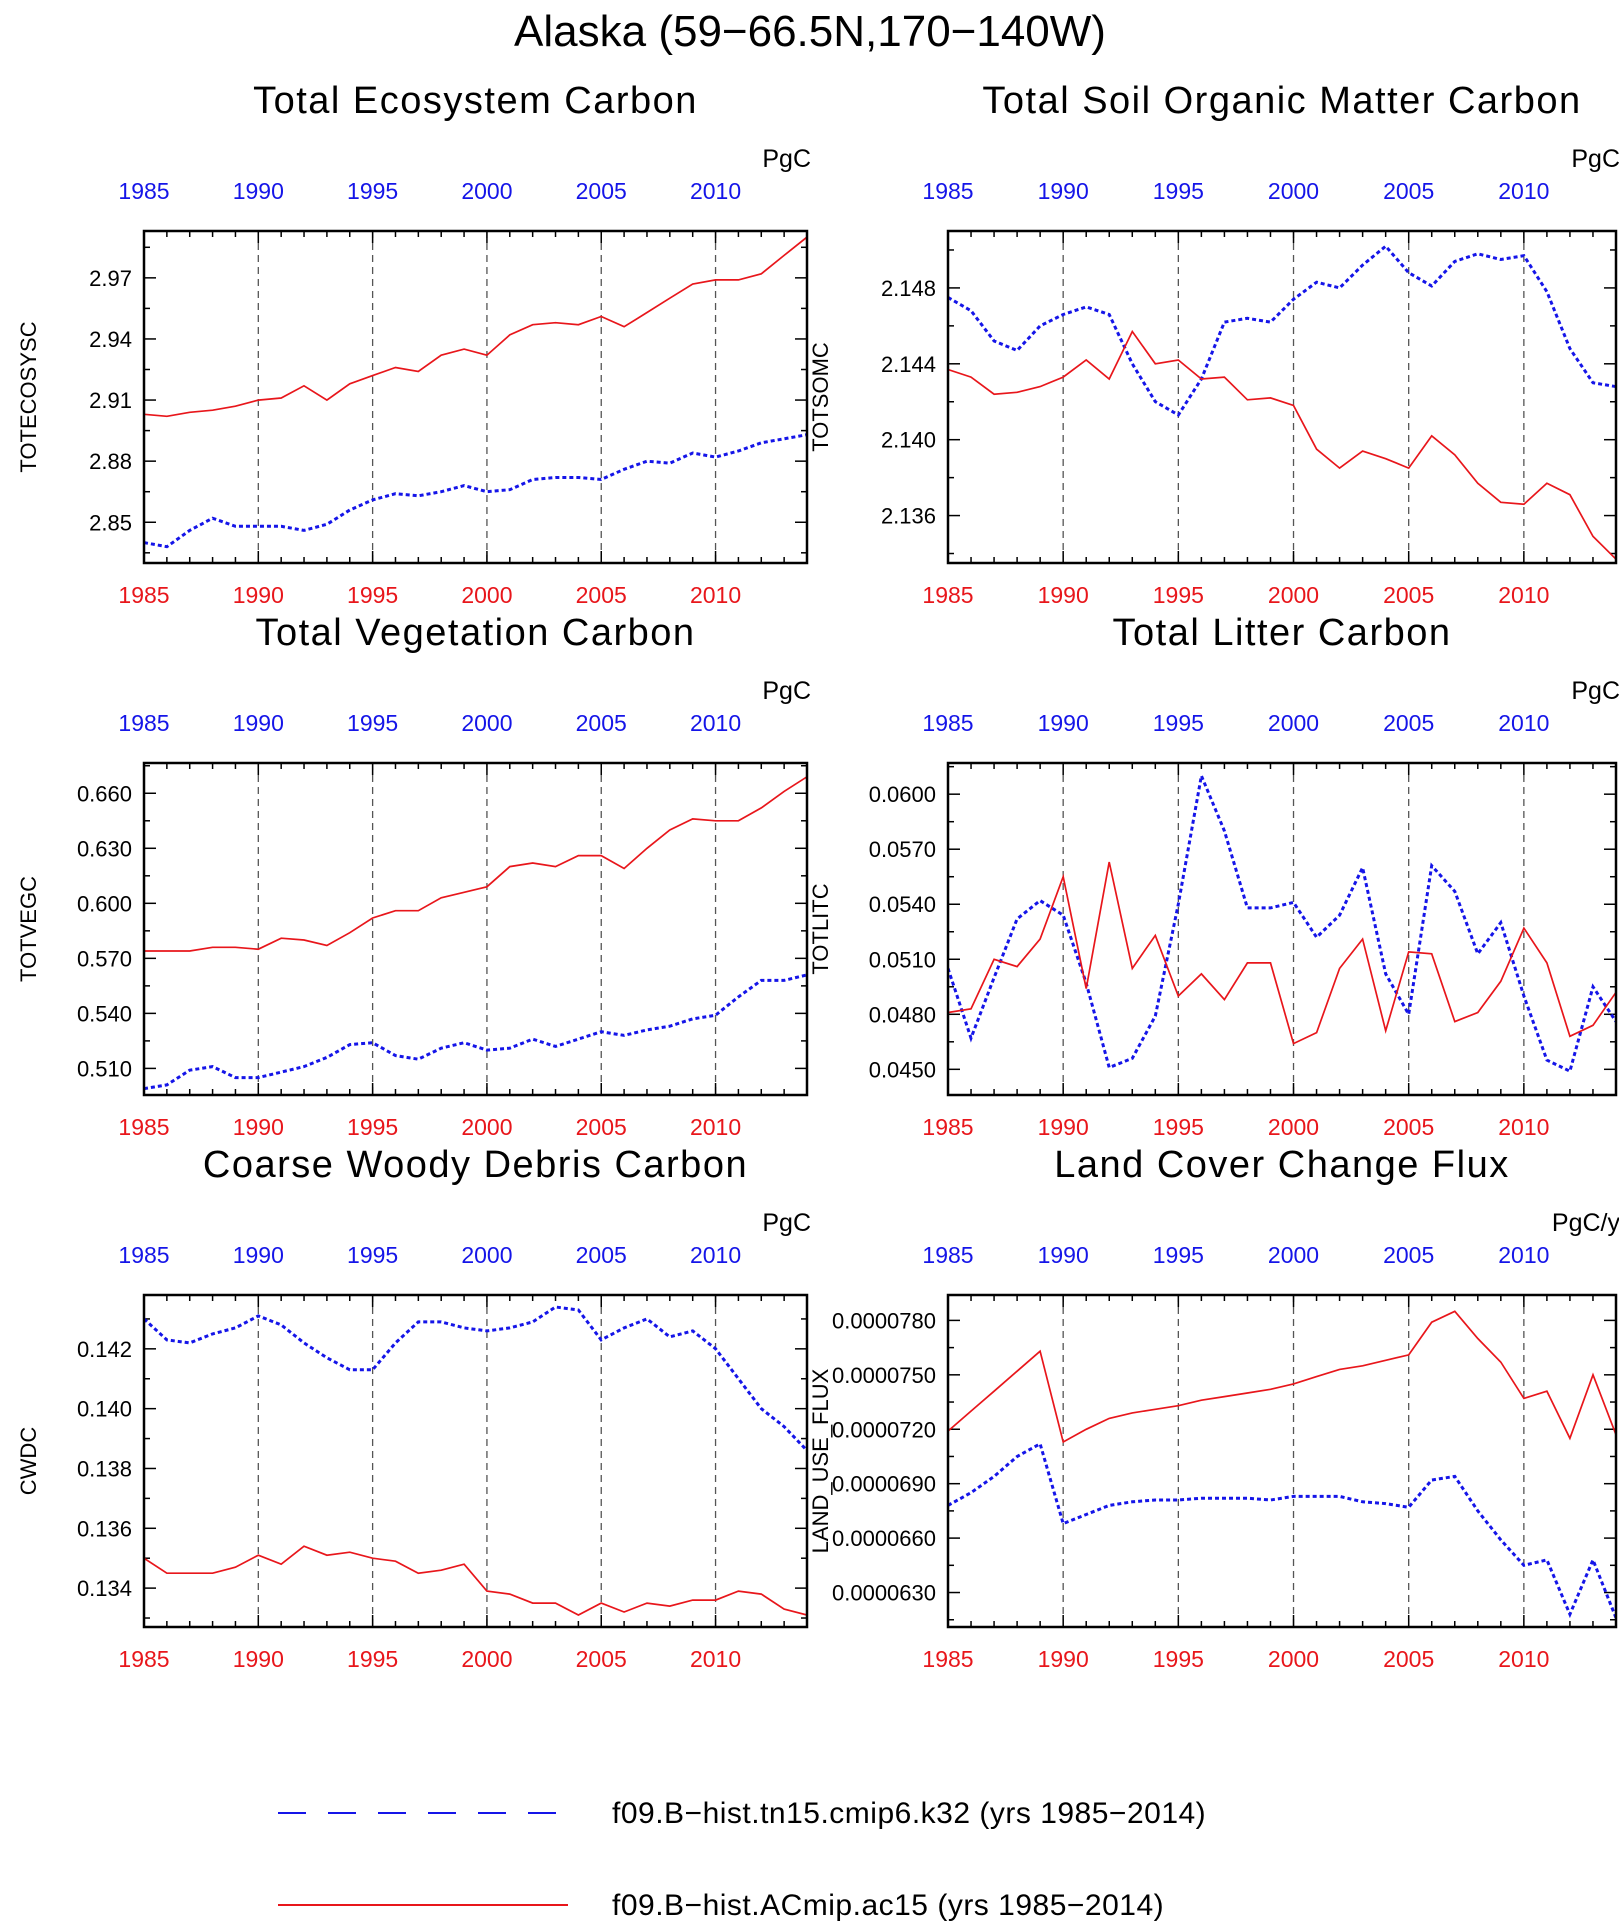 The height and width of the screenshot is (1922, 1619). What do you see at coordinates (1178, 191) in the screenshot?
I see `panel-1-xtick-label-top: 1995` at bounding box center [1178, 191].